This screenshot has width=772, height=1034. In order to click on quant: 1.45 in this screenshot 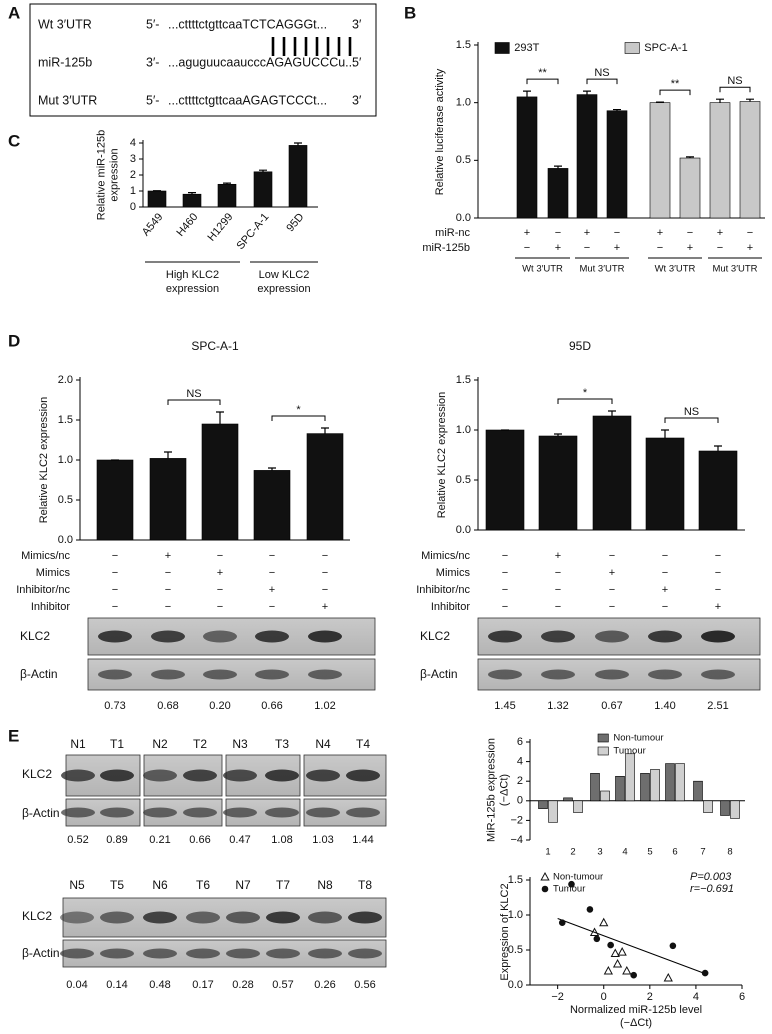, I will do `click(504, 706)`.